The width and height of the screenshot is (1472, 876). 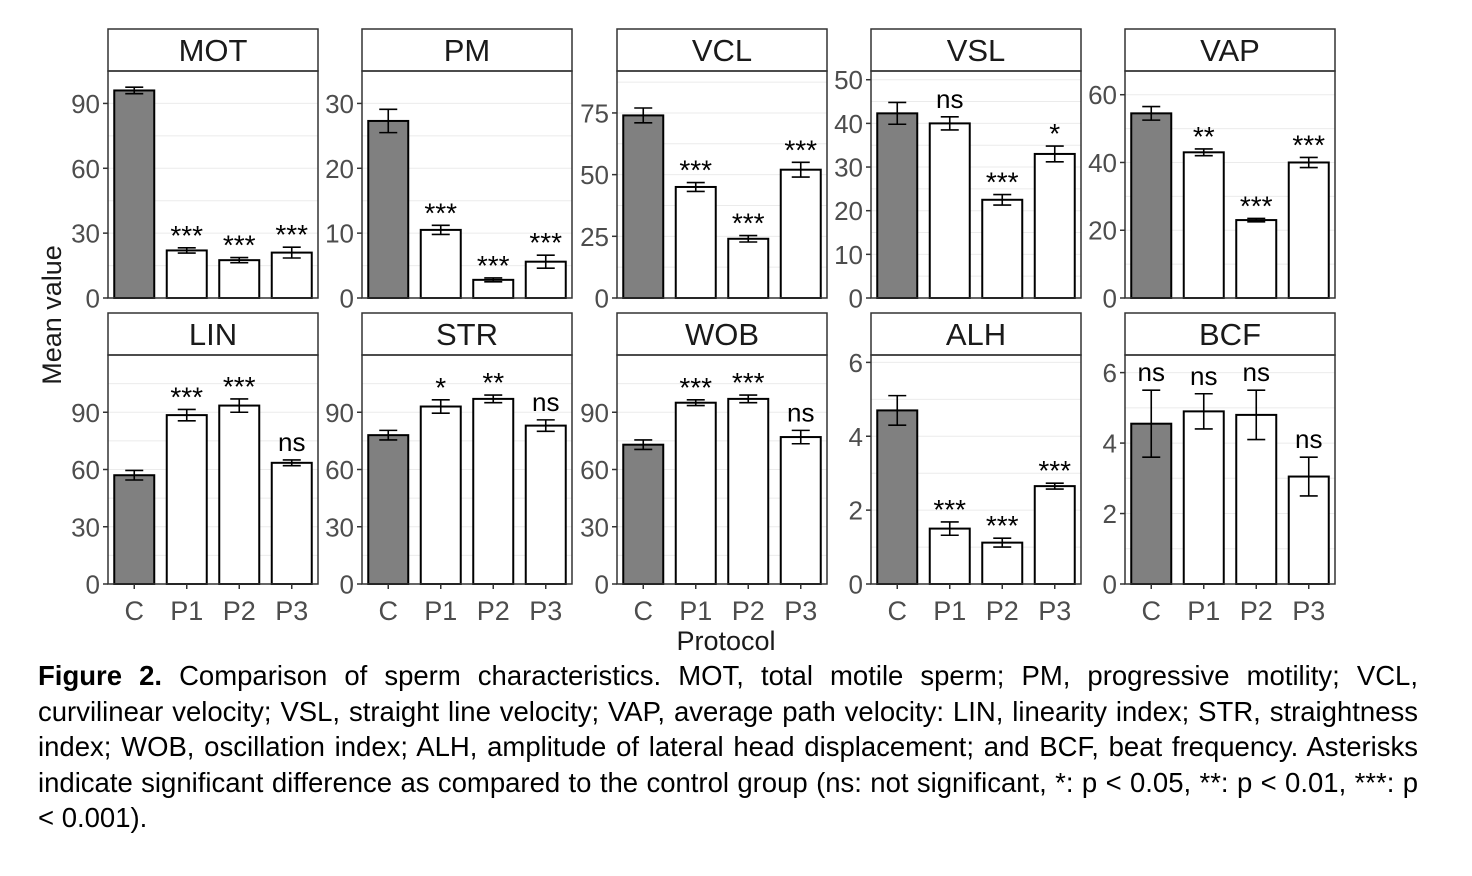 I want to click on y-tick-label-mot: 90, so click(x=85, y=104).